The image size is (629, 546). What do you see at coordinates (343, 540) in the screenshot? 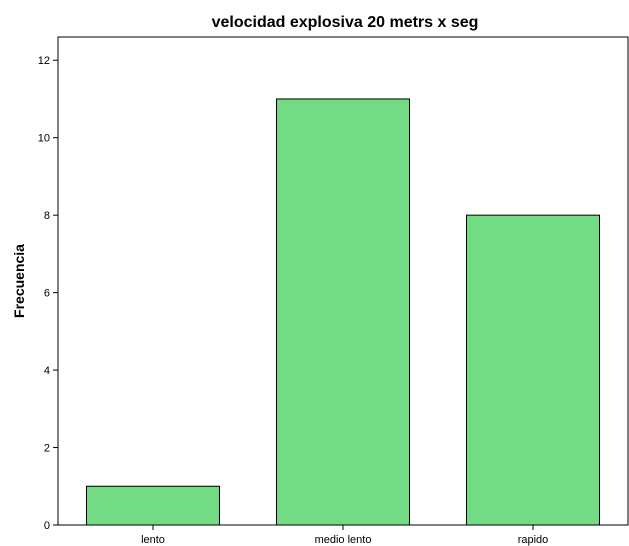
I see `x-tick-label: medio lento` at bounding box center [343, 540].